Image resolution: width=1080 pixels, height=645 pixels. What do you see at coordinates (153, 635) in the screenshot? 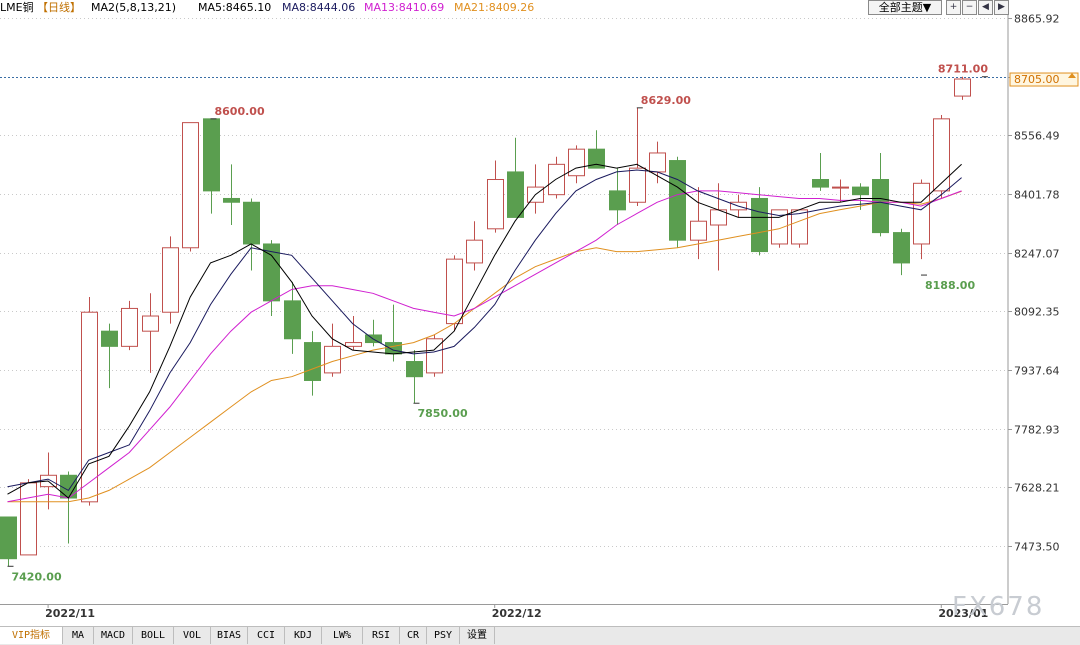
I see `tab-3: BOLL` at bounding box center [153, 635].